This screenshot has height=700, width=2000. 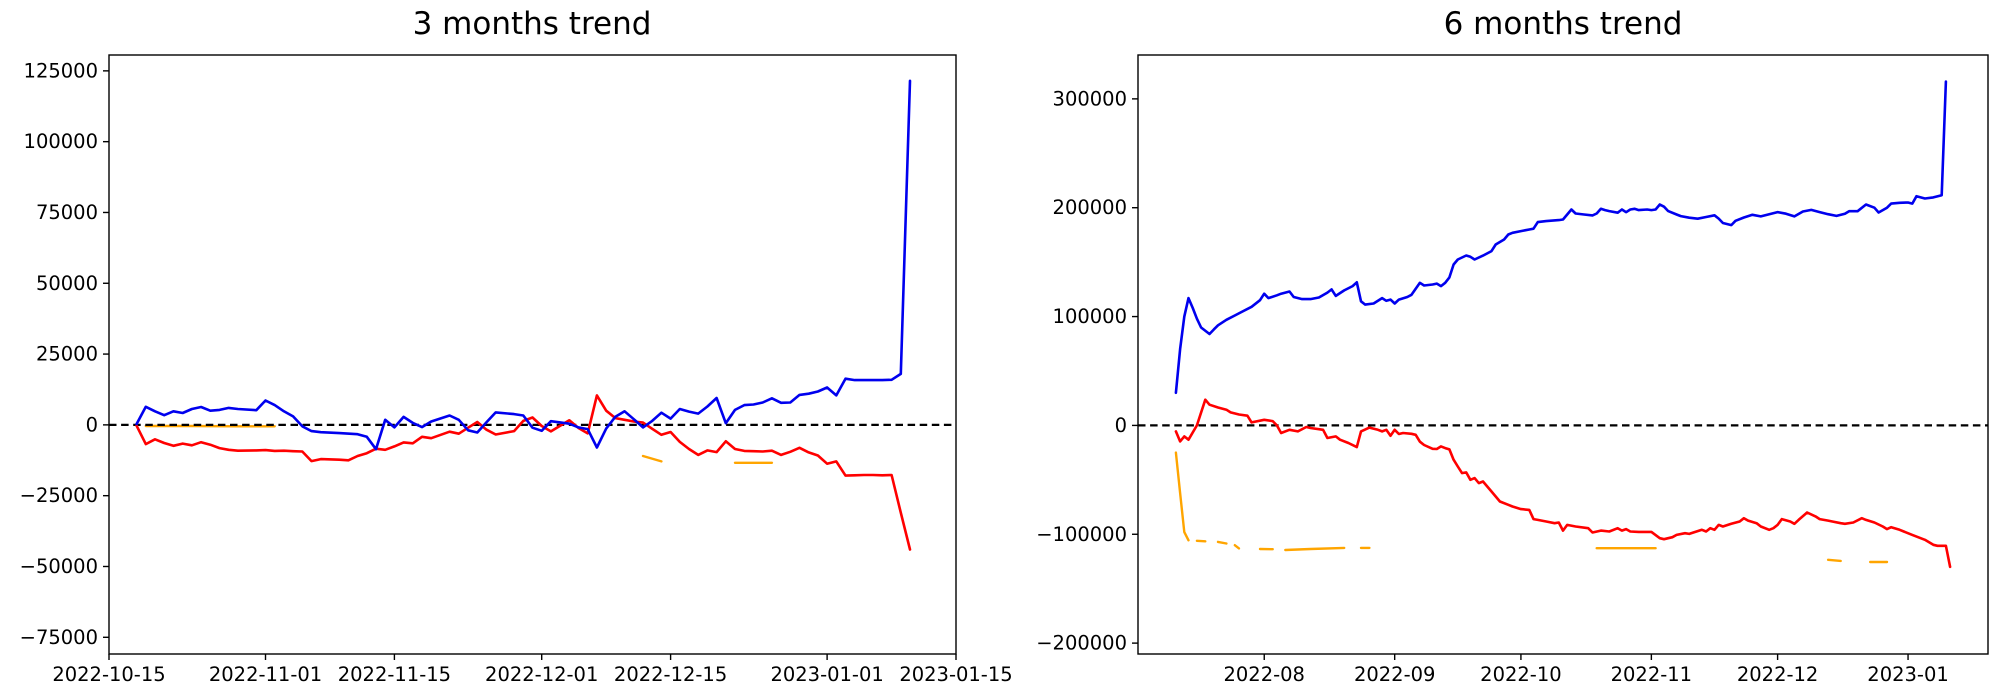 I want to click on y-tick-label: 200000, so click(x=1090, y=207).